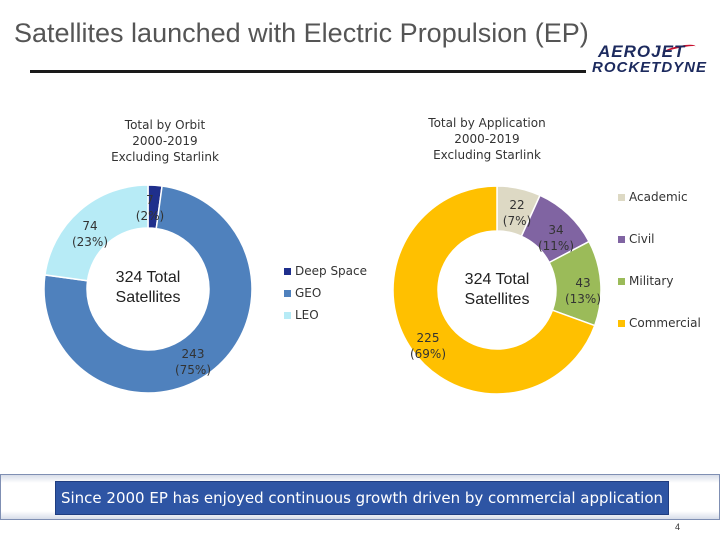 This screenshot has height=540, width=720. I want to click on application-data-label: 225 (69%), so click(428, 346).